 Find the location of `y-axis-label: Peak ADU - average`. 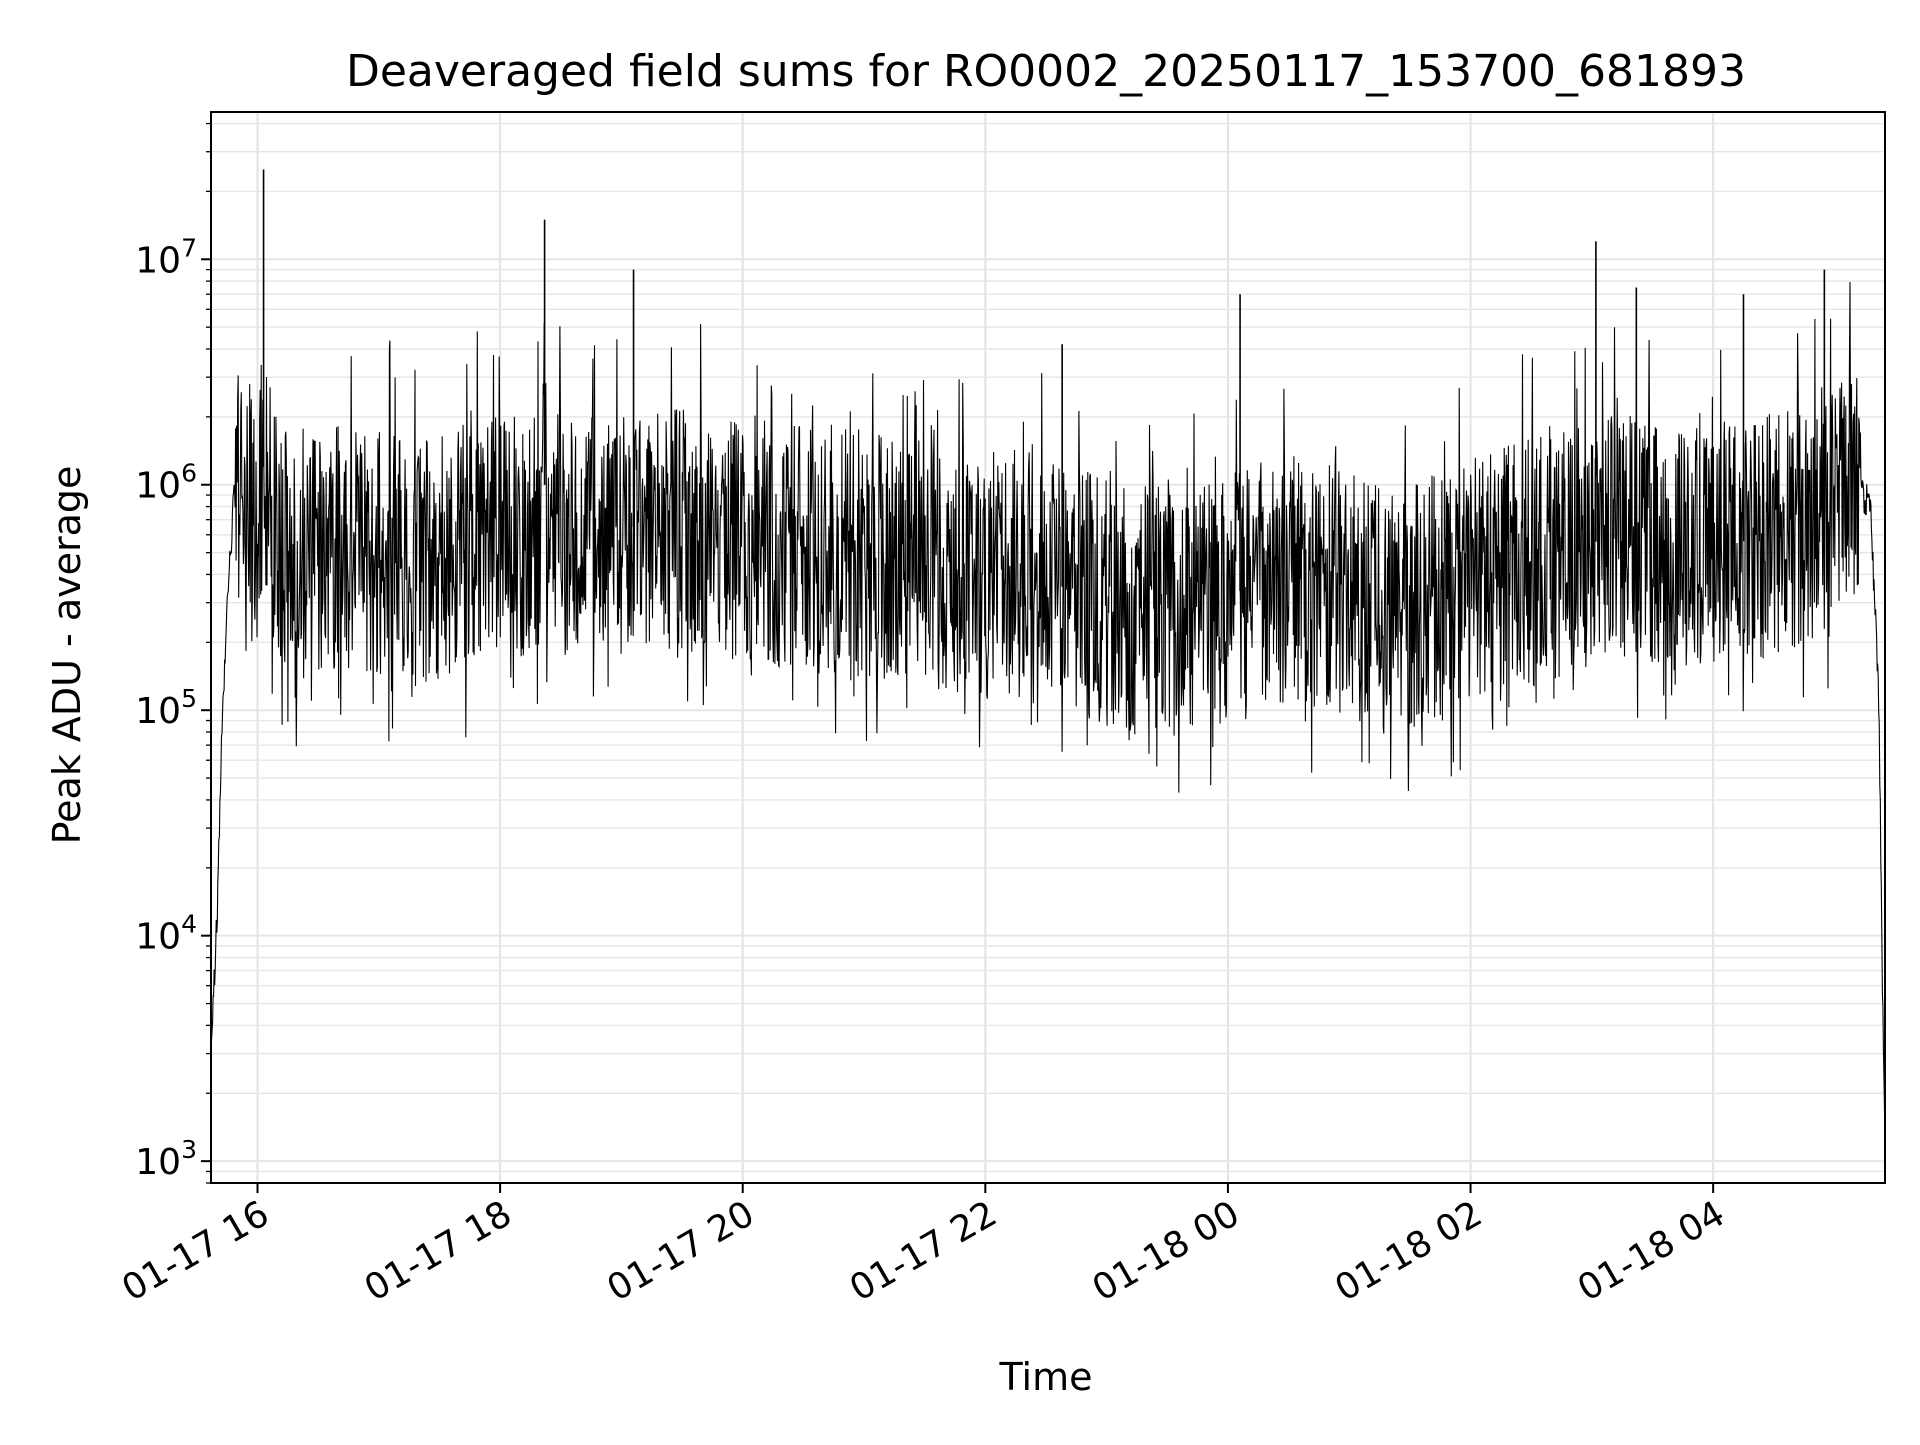

y-axis-label: Peak ADU - average is located at coordinates (67, 655).